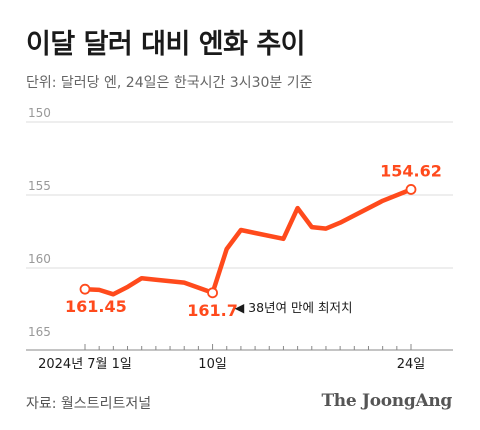  Describe the element at coordinates (212, 364) in the screenshot. I see `x-tick-label-10: 10일` at that location.